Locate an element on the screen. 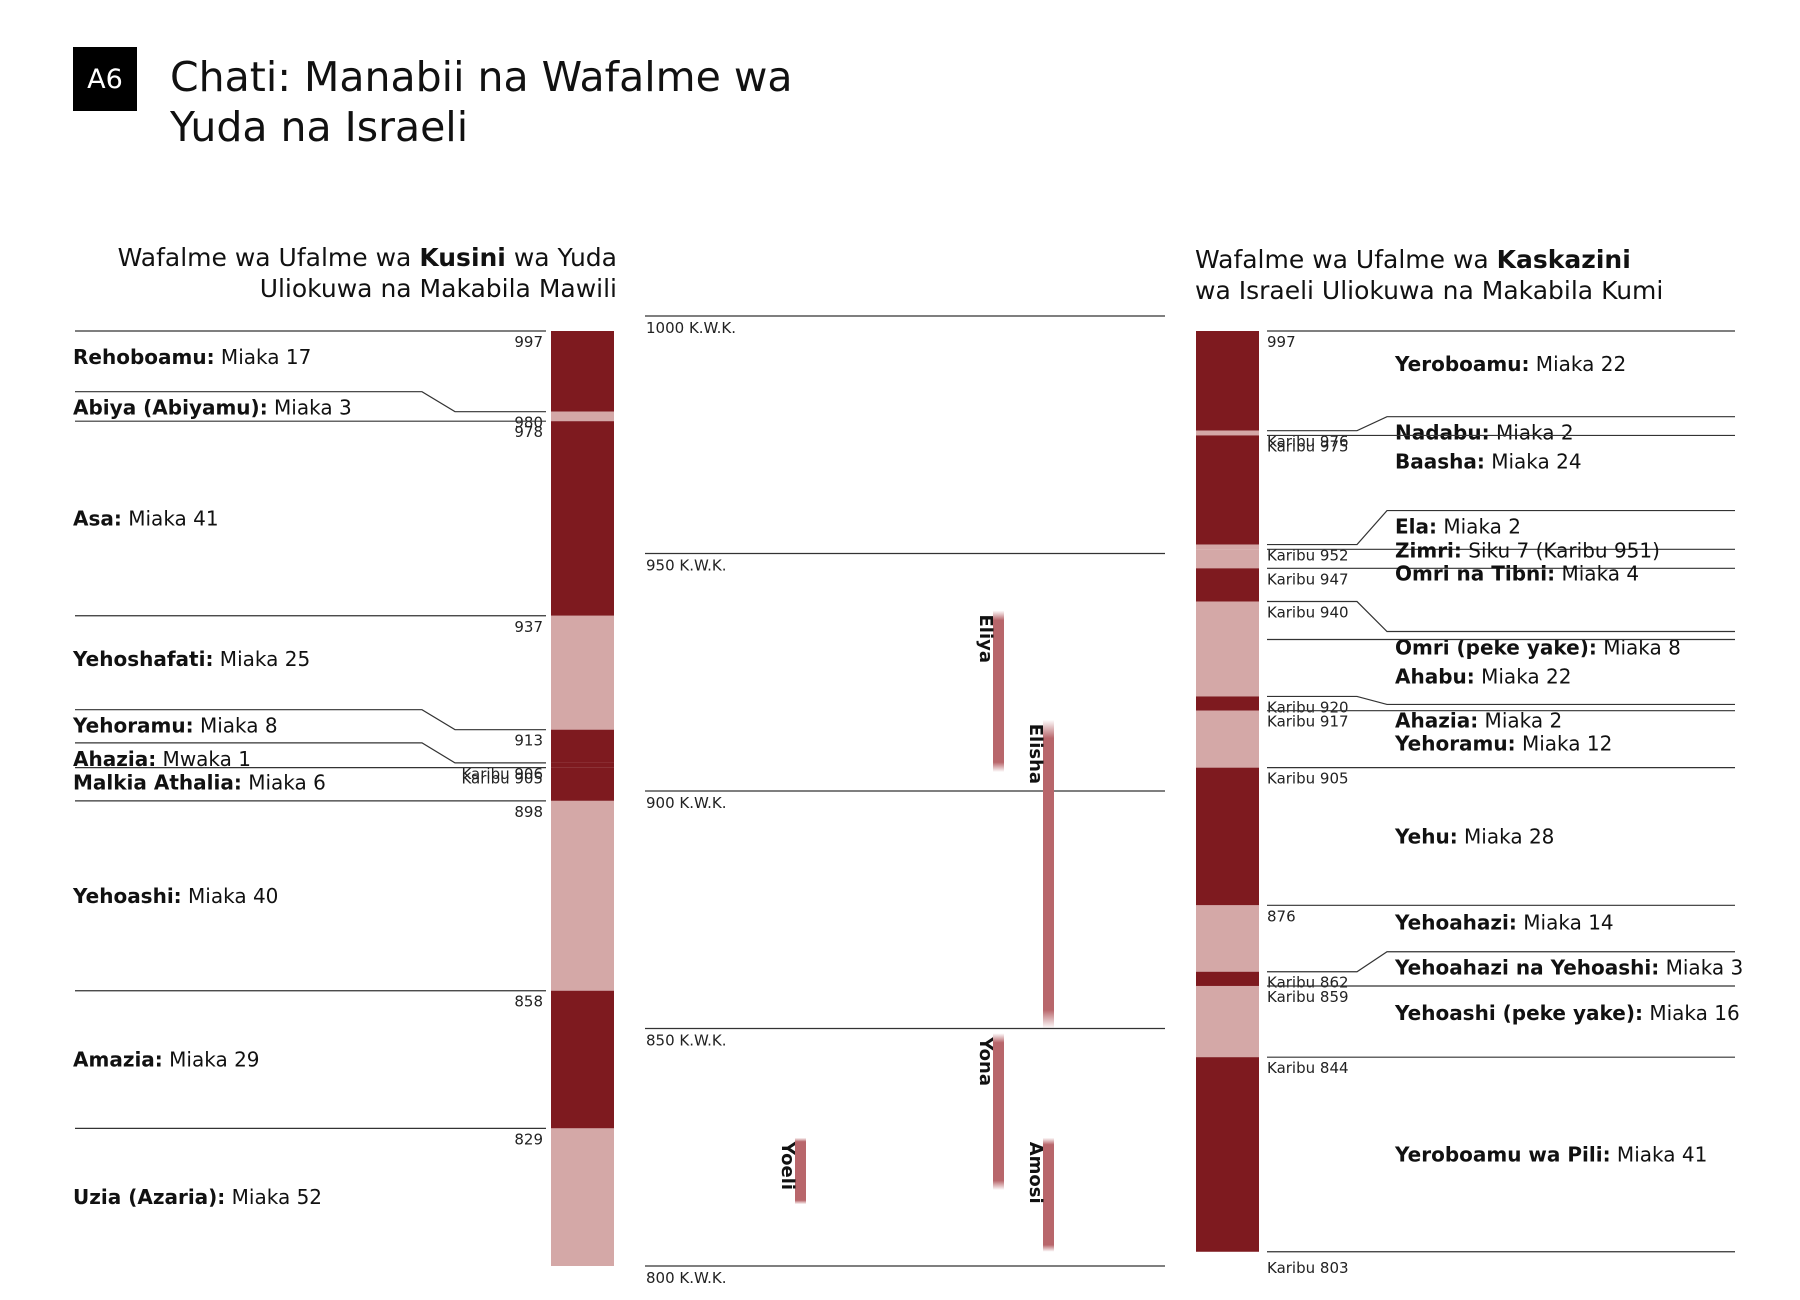 The width and height of the screenshot is (1800, 1300). year-label: Karibu 947 is located at coordinates (1308, 579).